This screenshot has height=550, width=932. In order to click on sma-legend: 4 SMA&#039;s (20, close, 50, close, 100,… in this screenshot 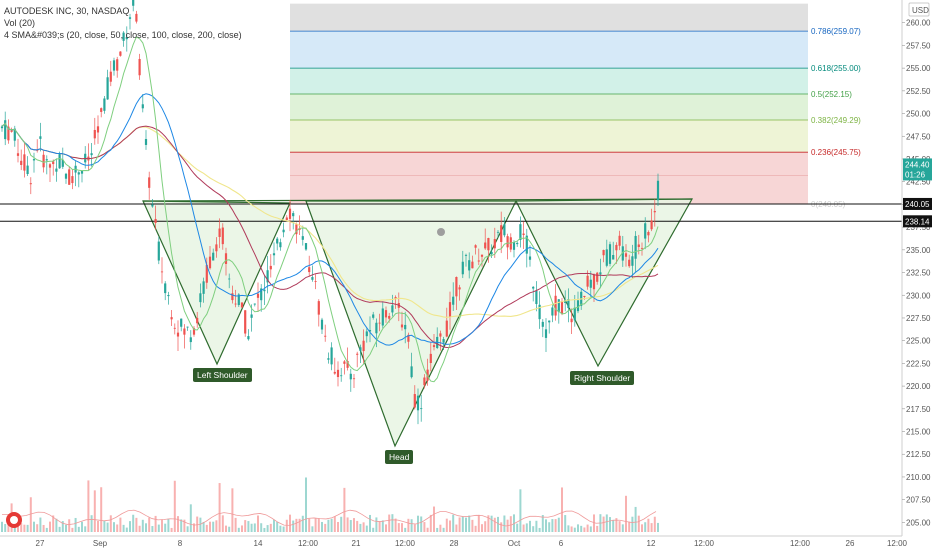, I will do `click(123, 35)`.